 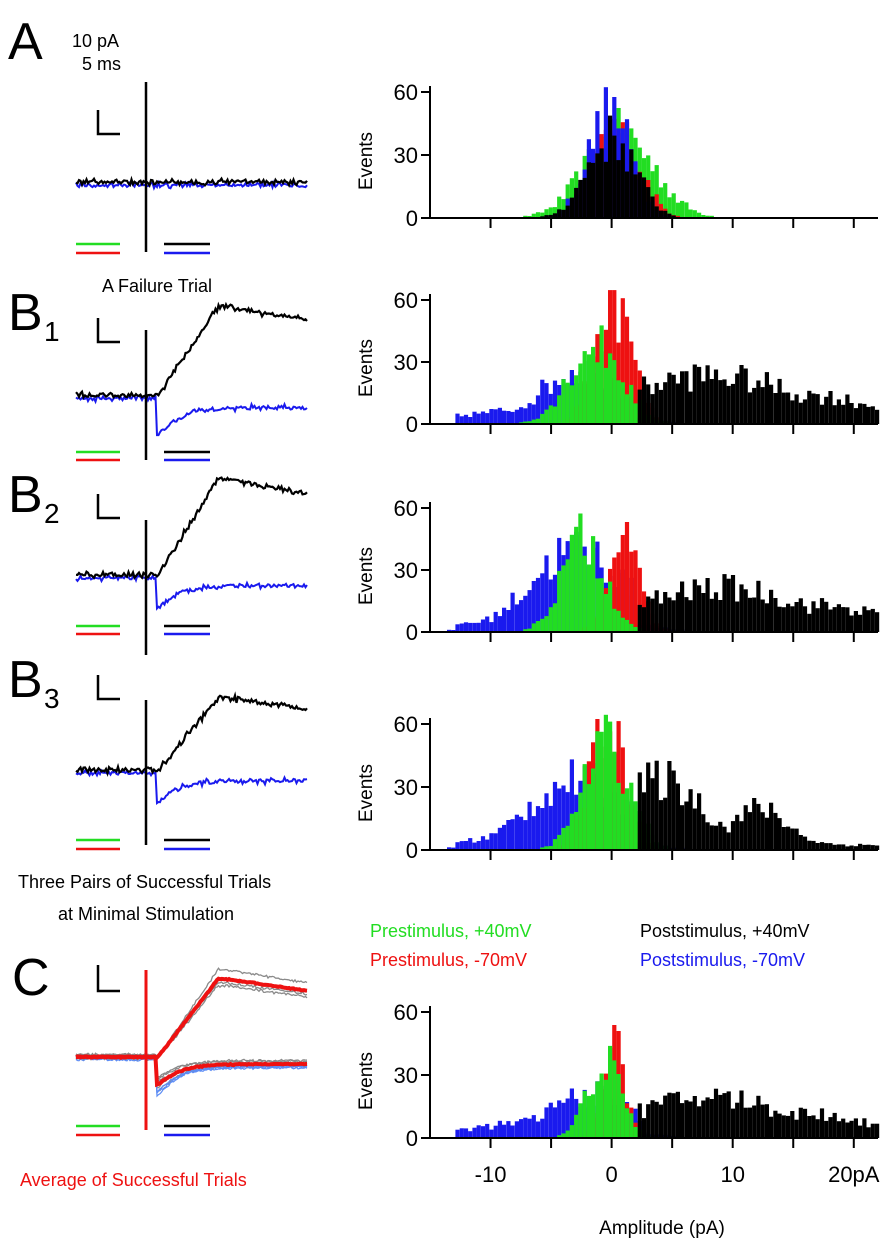 What do you see at coordinates (449, 960) in the screenshot?
I see `legend-pre-neg: Prestimulus, -70mV` at bounding box center [449, 960].